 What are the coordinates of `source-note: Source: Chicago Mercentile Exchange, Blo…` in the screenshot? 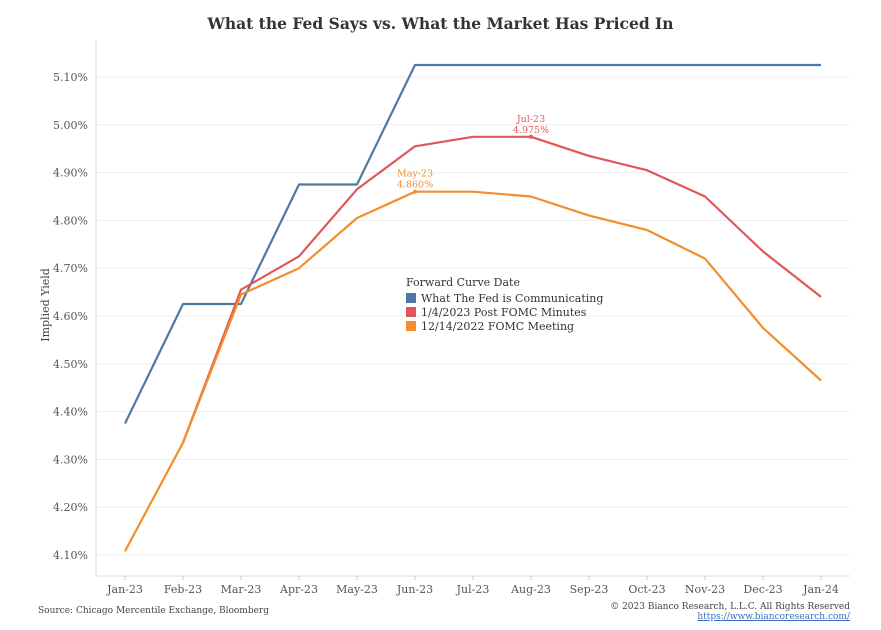 It's located at (153, 611).